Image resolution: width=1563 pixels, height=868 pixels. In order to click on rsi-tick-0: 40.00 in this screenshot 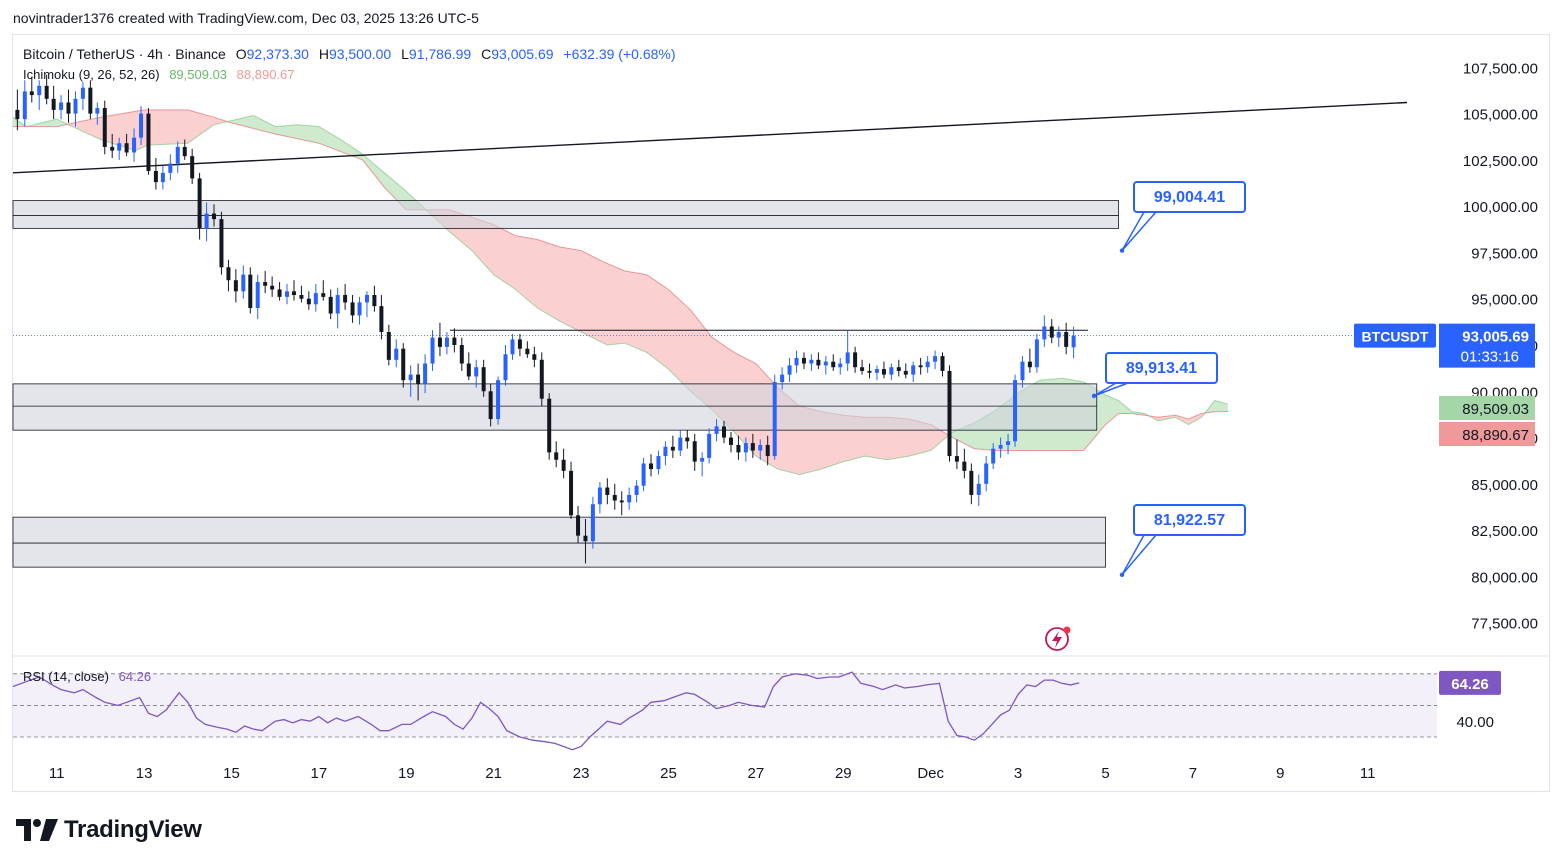, I will do `click(1475, 722)`.